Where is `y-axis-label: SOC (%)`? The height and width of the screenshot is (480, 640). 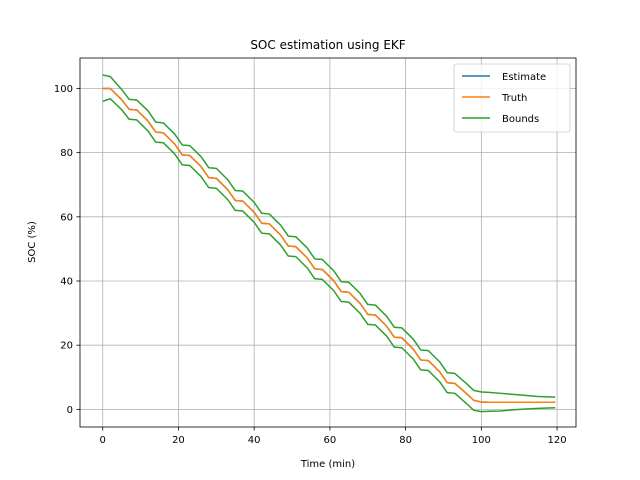 y-axis-label: SOC (%) is located at coordinates (32, 242).